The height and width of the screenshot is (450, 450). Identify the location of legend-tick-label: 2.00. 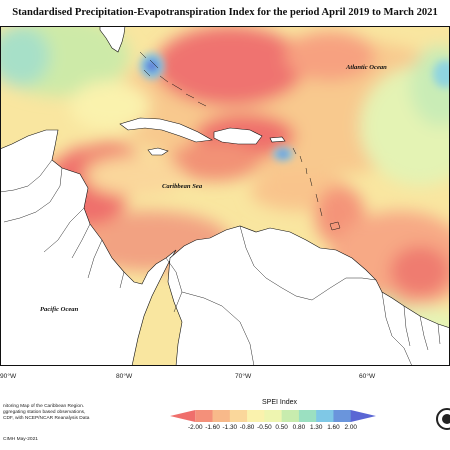
(350, 427).